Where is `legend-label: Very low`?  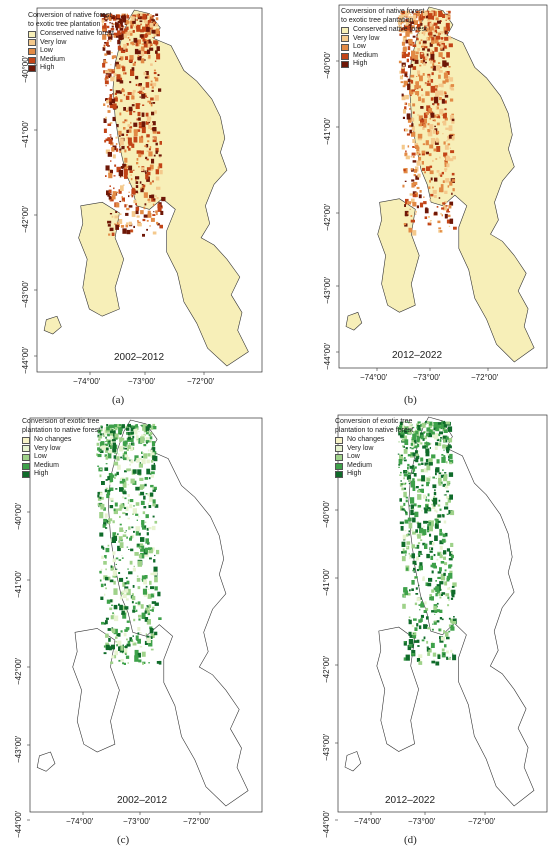
legend-label: Very low is located at coordinates (53, 42).